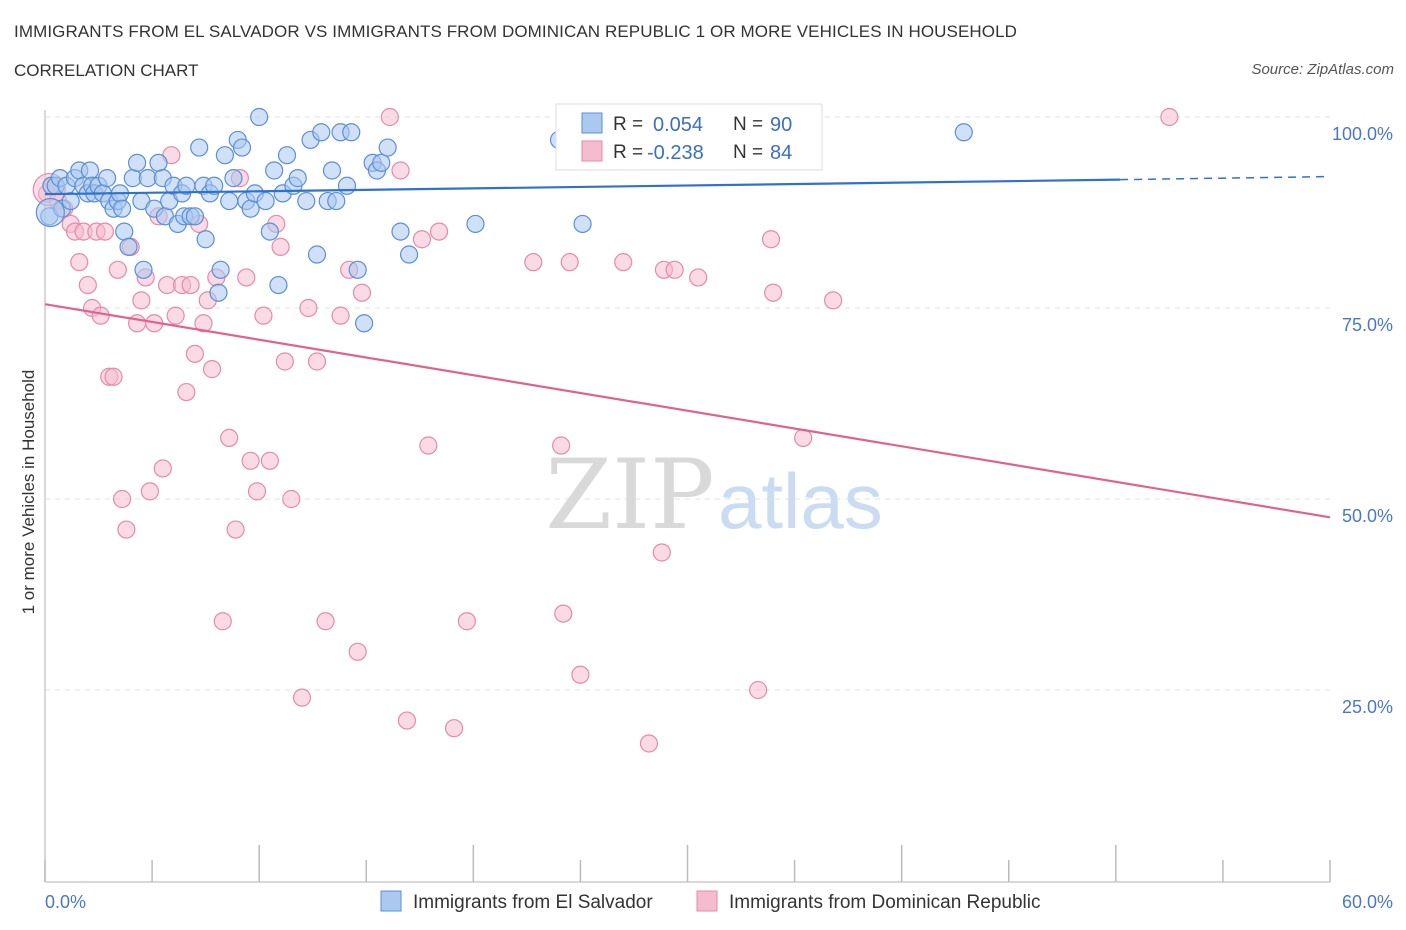  What do you see at coordinates (628, 124) in the screenshot?
I see `legend-r-label-blue: R =` at bounding box center [628, 124].